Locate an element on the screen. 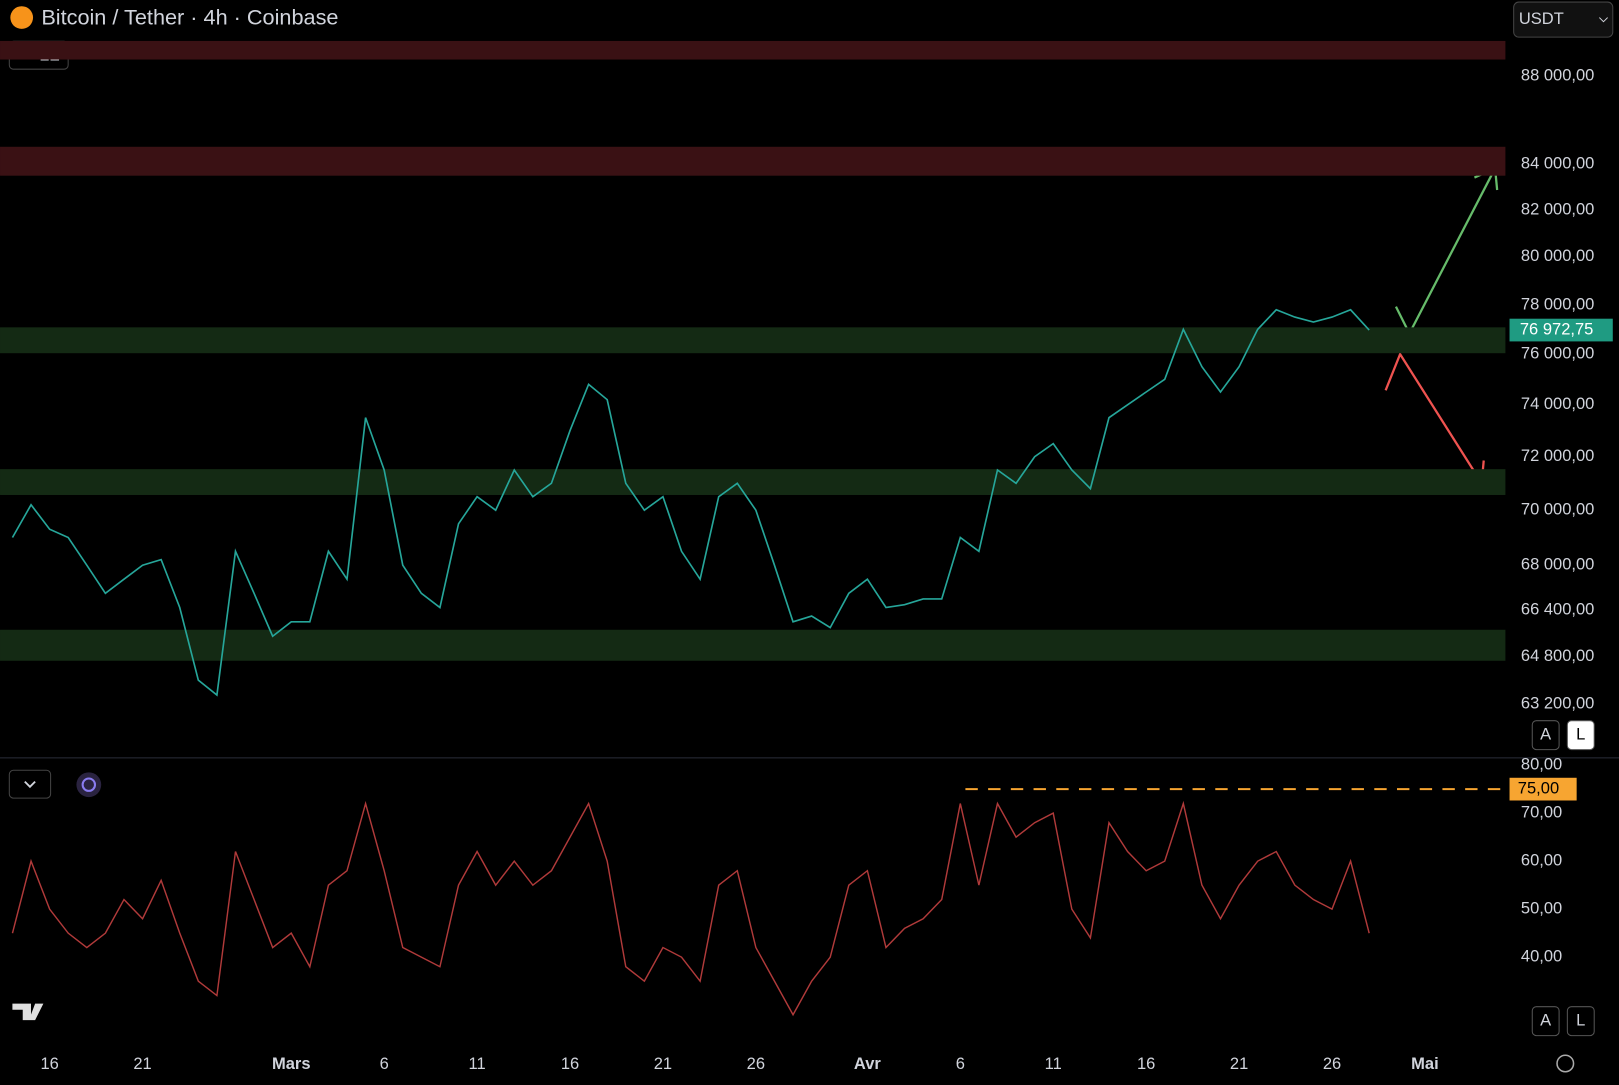 This screenshot has width=1619, height=1085. y-tick-label: 70 000,00 is located at coordinates (1557, 509).